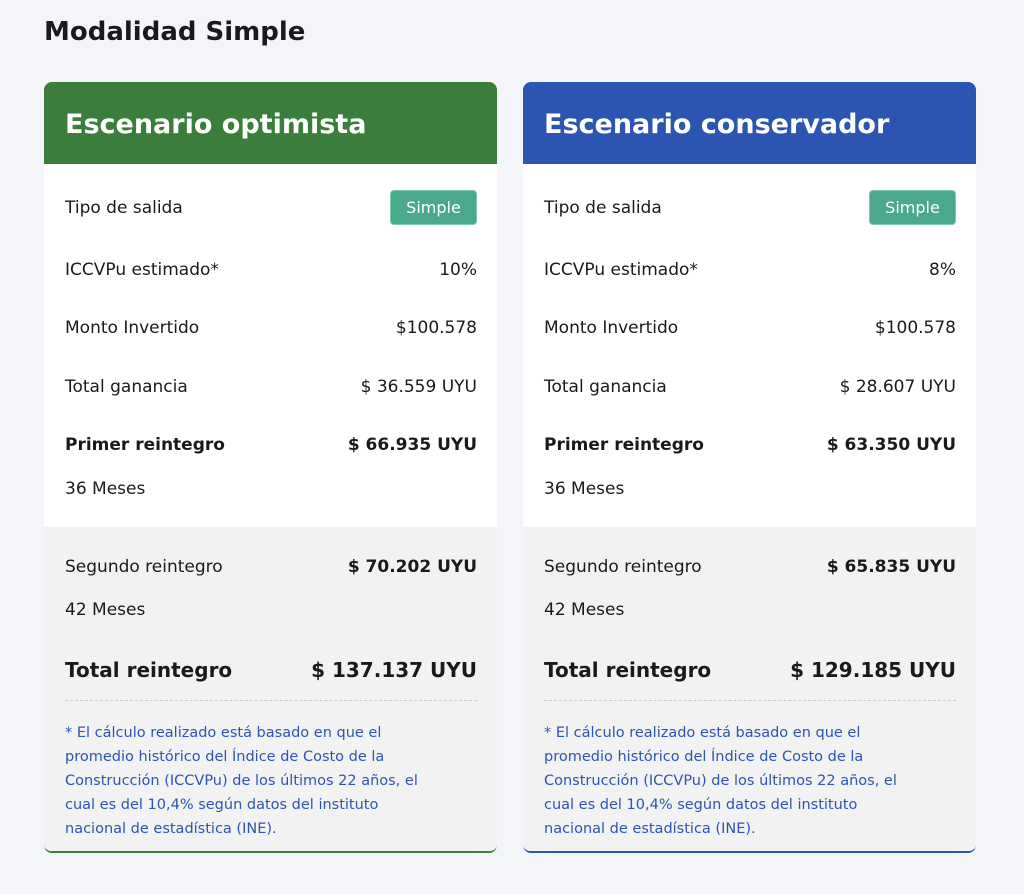  I want to click on extra-value: $ 70.202 UYU, so click(412, 567).